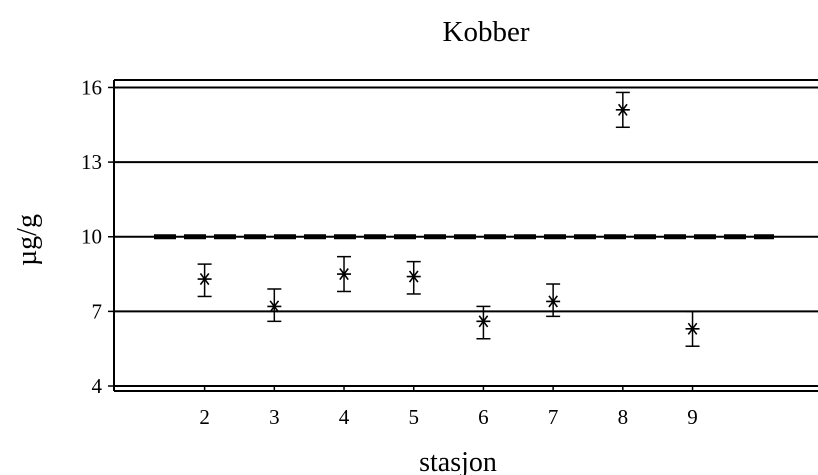 This screenshot has width=818, height=475. What do you see at coordinates (413, 417) in the screenshot?
I see `x-tick-label-5: 5` at bounding box center [413, 417].